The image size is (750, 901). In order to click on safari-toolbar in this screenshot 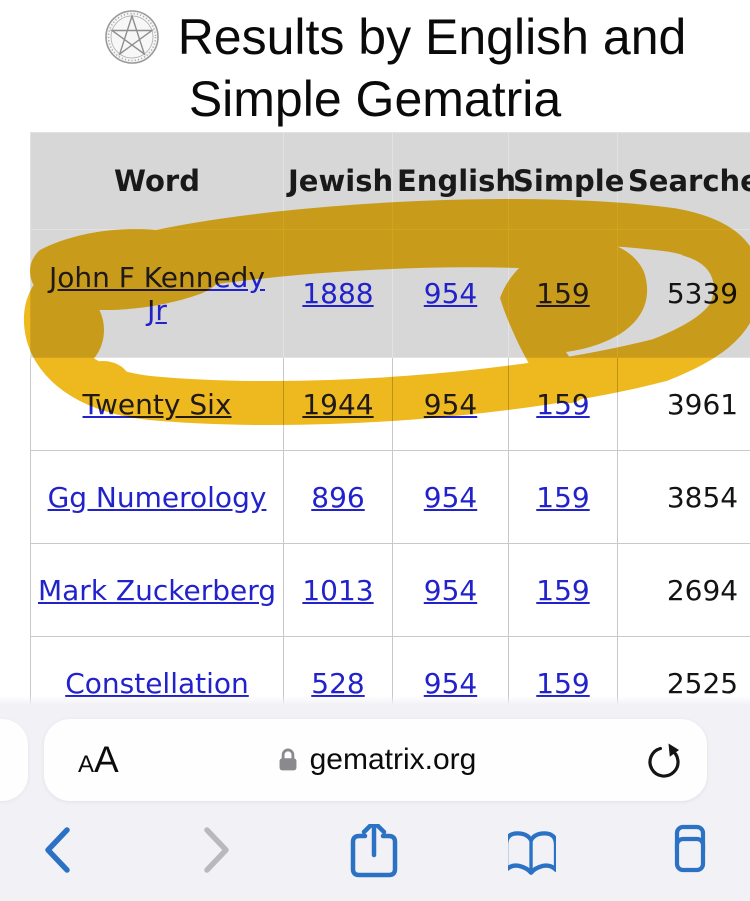, I will do `click(375, 860)`.